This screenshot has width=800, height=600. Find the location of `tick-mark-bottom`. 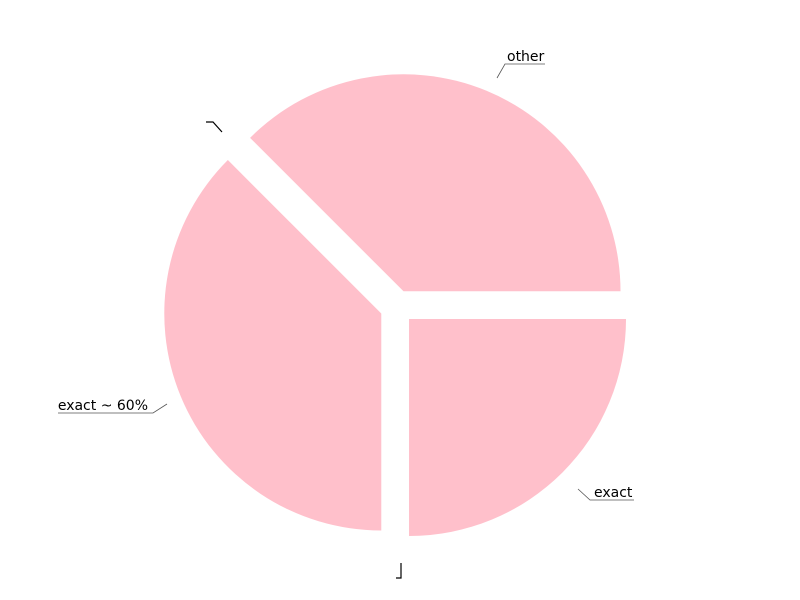

tick-mark-bottom is located at coordinates (399, 571).